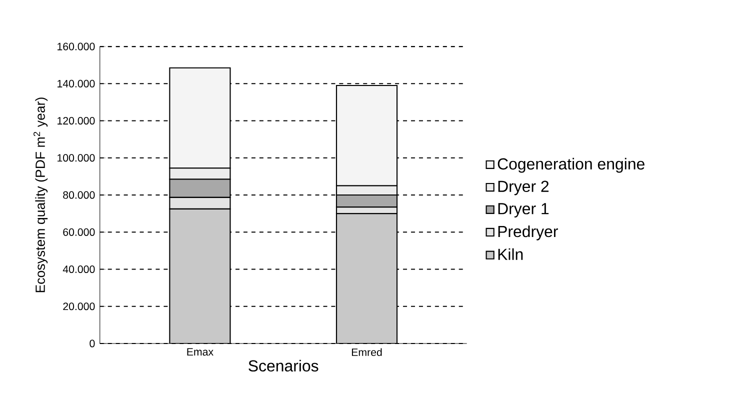 The height and width of the screenshot is (419, 743). I want to click on legend-label: Predryer, so click(528, 232).